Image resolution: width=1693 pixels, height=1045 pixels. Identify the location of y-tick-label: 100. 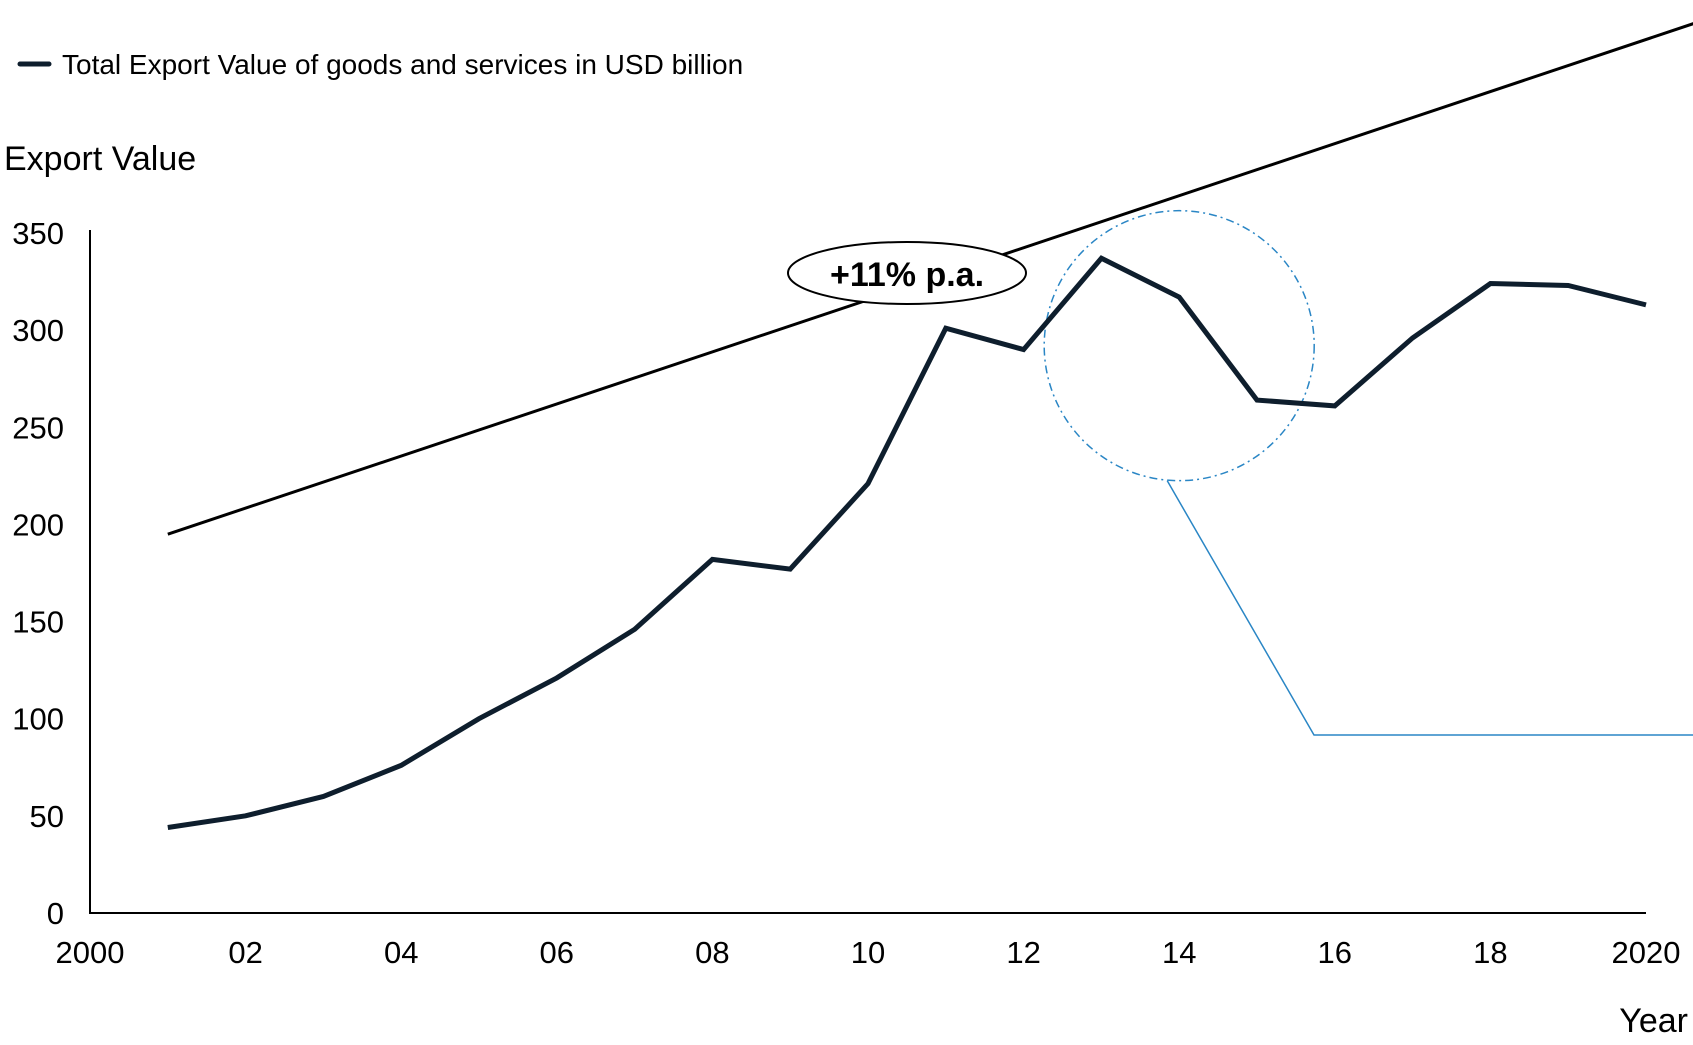
(38, 719).